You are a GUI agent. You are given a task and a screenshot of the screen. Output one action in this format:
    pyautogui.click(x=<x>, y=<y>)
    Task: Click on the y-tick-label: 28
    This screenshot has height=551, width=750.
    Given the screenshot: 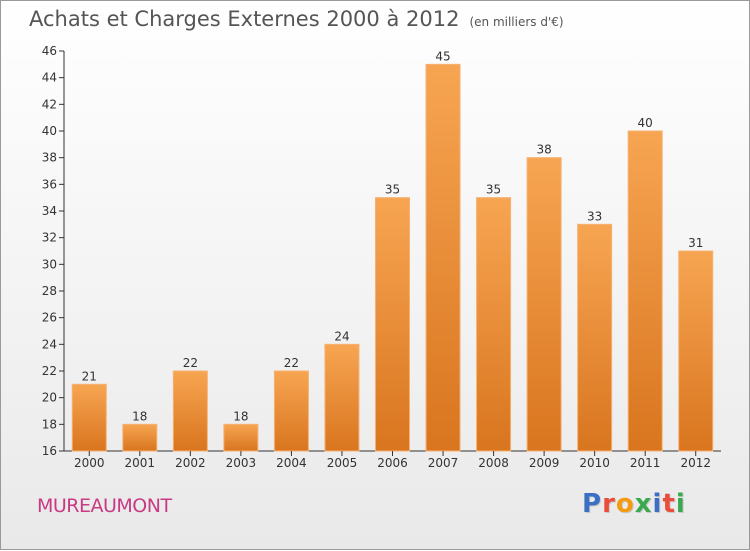 What is the action you would take?
    pyautogui.click(x=49, y=291)
    